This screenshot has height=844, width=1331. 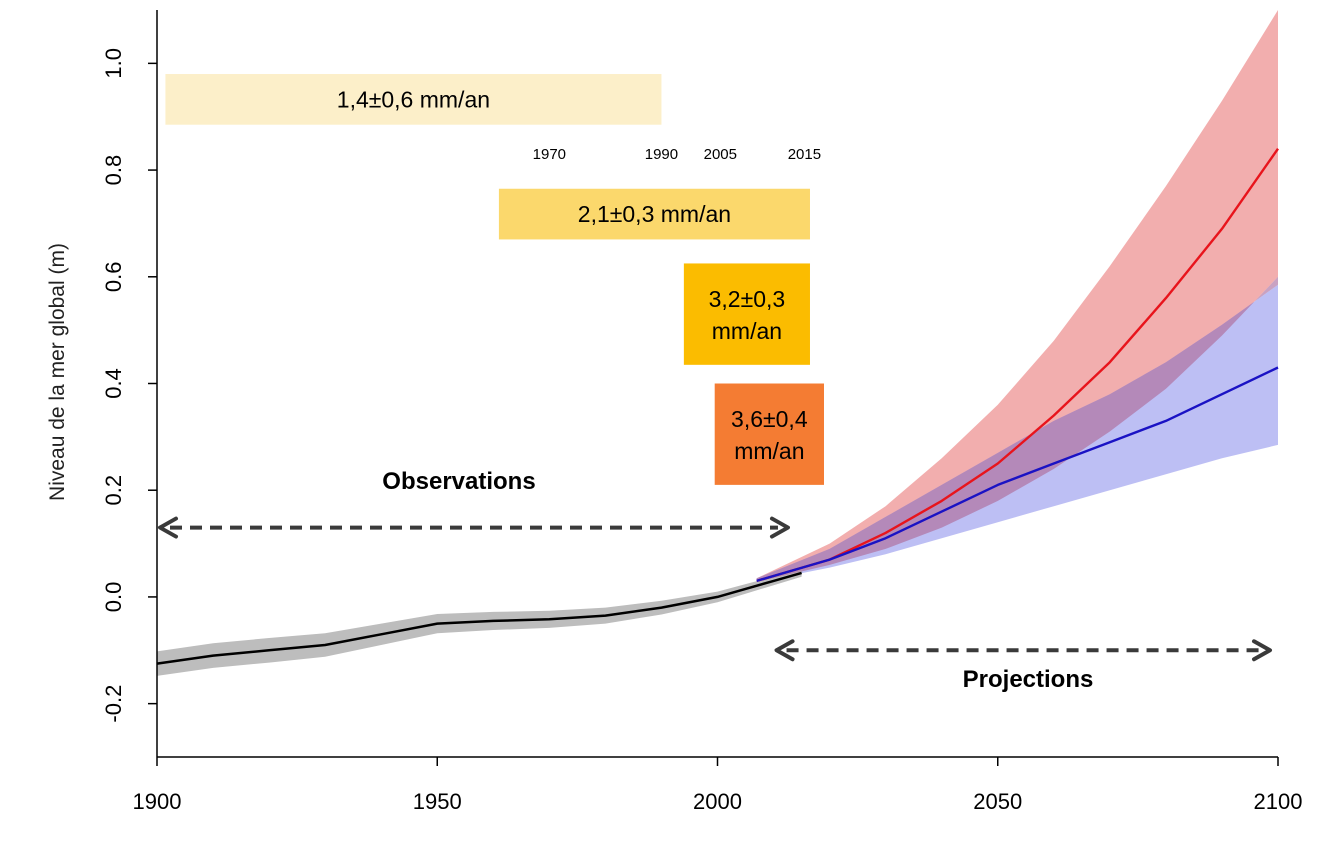 What do you see at coordinates (113, 383) in the screenshot?
I see `y-tick-label: 0.4` at bounding box center [113, 383].